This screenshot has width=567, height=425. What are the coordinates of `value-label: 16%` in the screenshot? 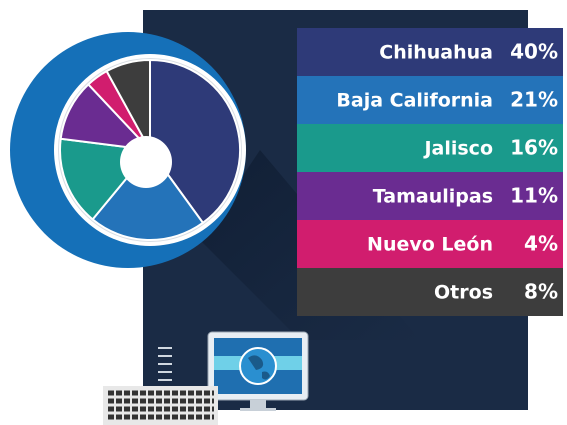 It's located at (534, 148).